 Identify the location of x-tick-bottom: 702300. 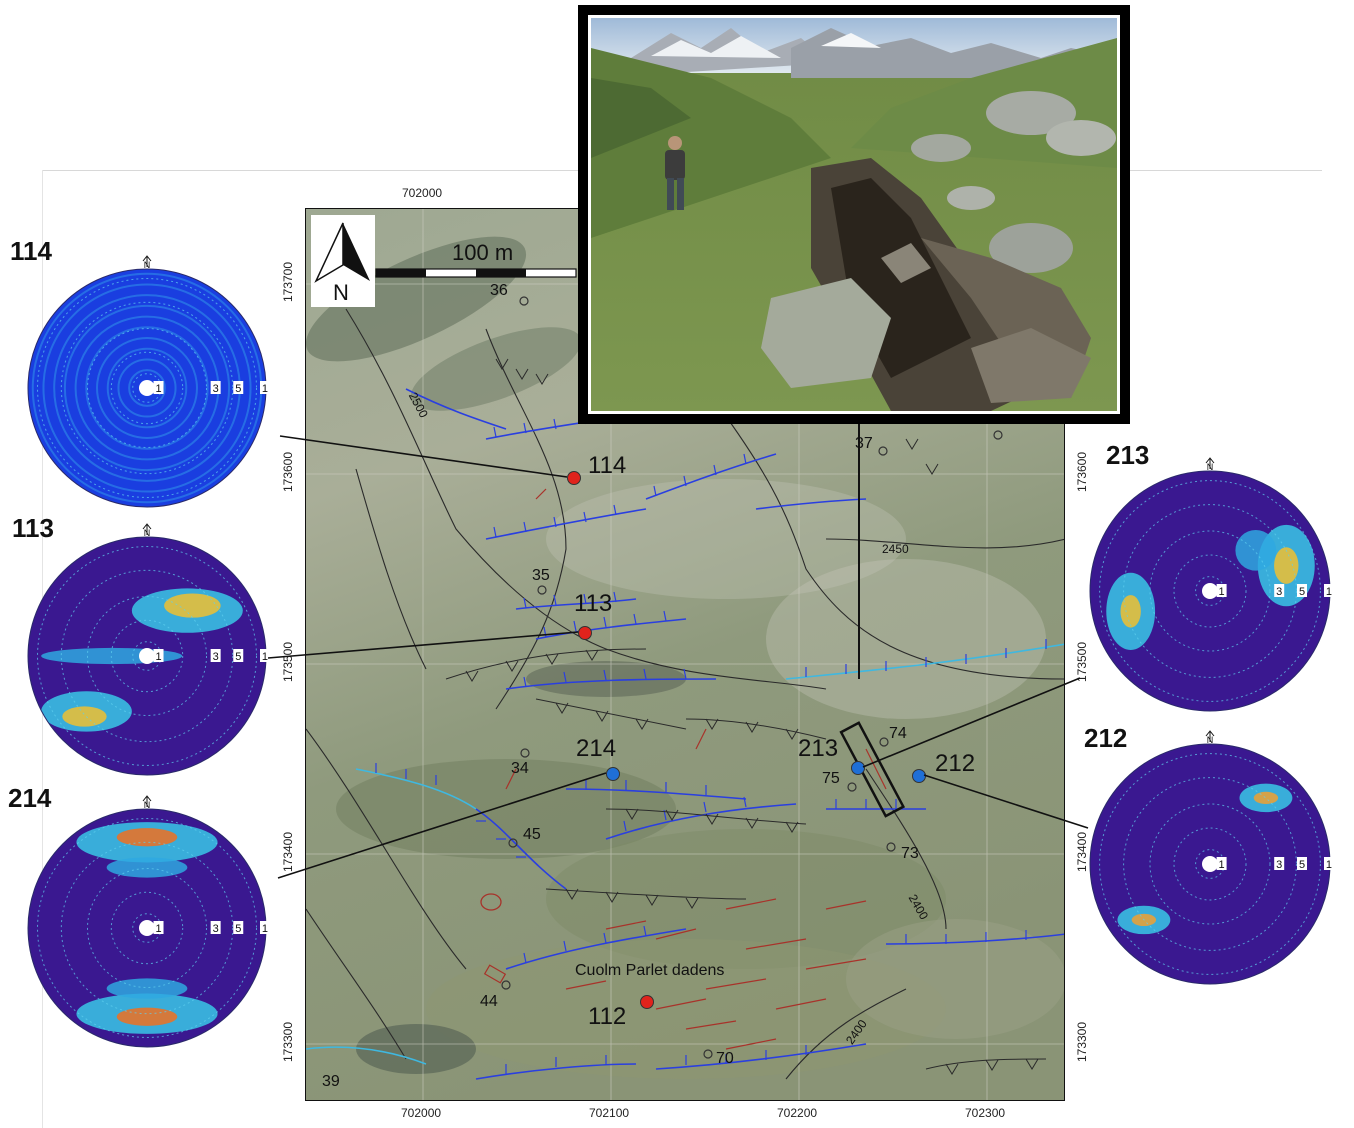
(985, 1113).